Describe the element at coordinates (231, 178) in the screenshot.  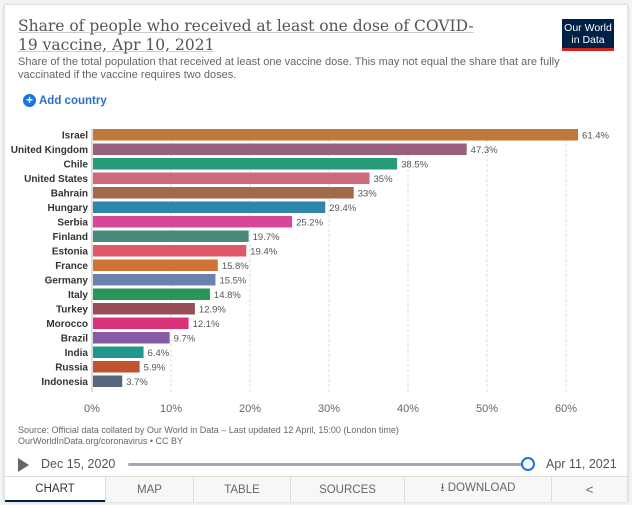
I see `bar-united-states` at that location.